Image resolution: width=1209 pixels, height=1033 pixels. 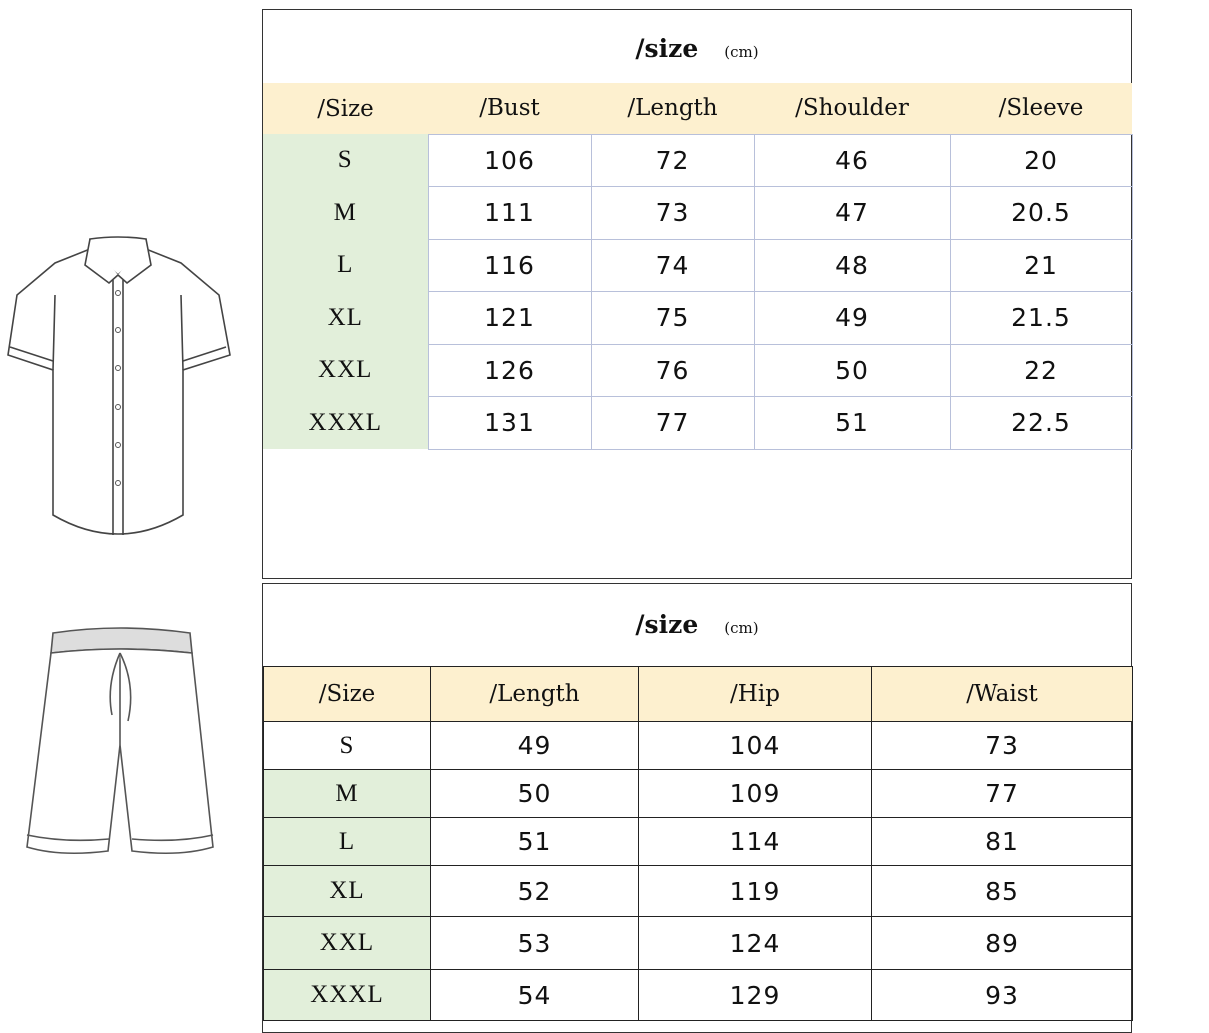 I want to click on value-cell: 20, so click(x=1041, y=160).